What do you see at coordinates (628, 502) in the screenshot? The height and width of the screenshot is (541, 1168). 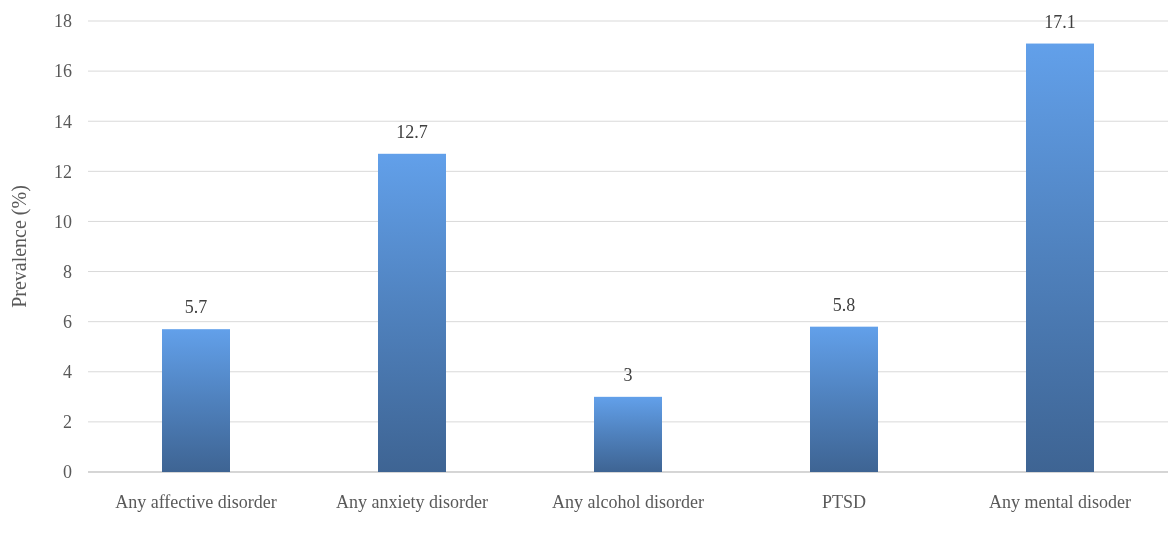 I see `x-tick-label: Any alcohol disorder` at bounding box center [628, 502].